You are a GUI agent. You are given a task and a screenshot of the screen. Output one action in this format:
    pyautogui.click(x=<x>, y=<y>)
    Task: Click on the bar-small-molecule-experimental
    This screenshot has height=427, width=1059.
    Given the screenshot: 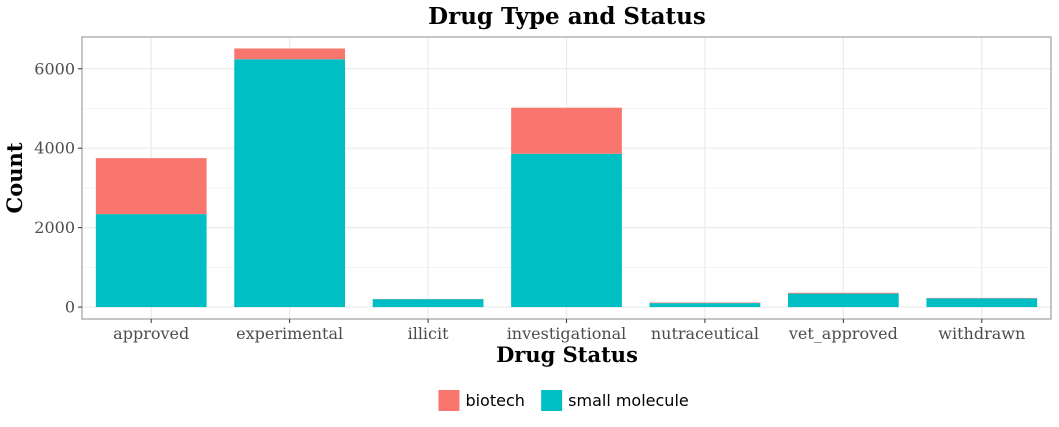 What is the action you would take?
    pyautogui.click(x=290, y=183)
    